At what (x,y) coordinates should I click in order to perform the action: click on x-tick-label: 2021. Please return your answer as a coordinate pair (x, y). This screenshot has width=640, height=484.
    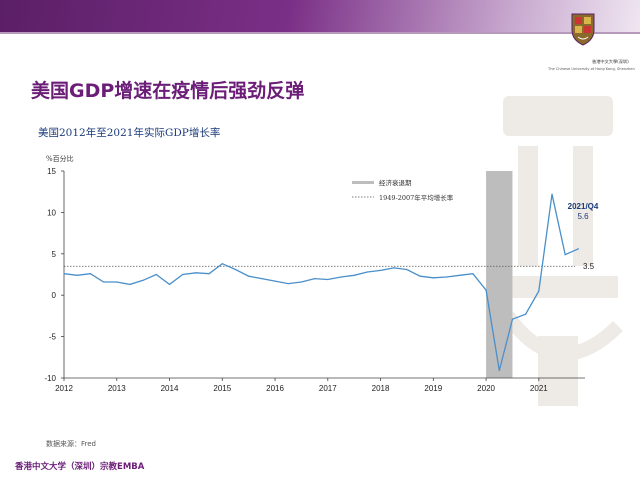
    Looking at the image, I should click on (539, 388).